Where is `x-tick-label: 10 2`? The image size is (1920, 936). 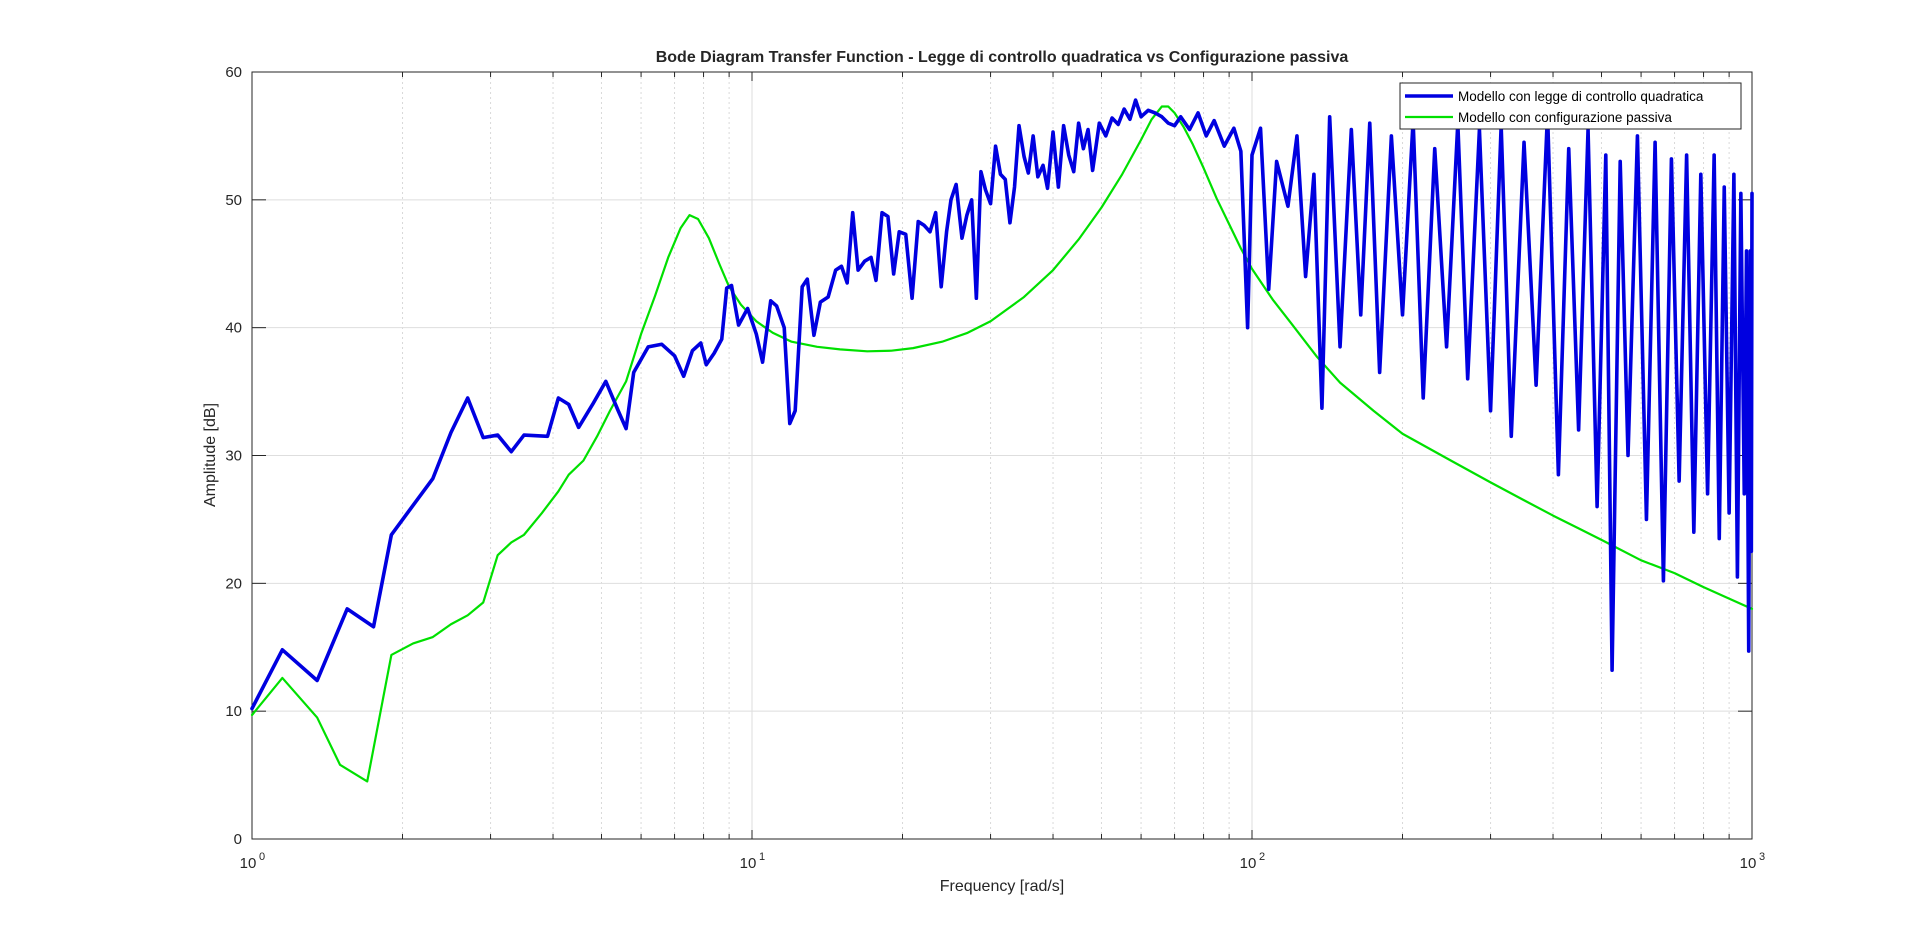
x-tick-label: 10 2 is located at coordinates (1252, 861).